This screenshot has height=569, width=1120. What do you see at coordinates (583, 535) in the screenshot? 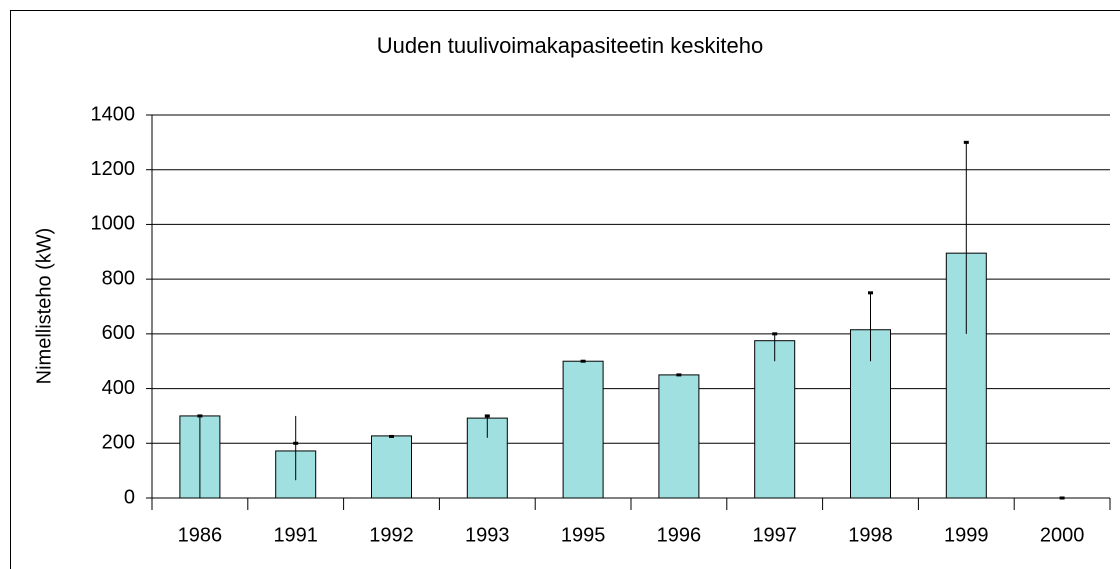
I see `x-tick-label: 1995` at bounding box center [583, 535].